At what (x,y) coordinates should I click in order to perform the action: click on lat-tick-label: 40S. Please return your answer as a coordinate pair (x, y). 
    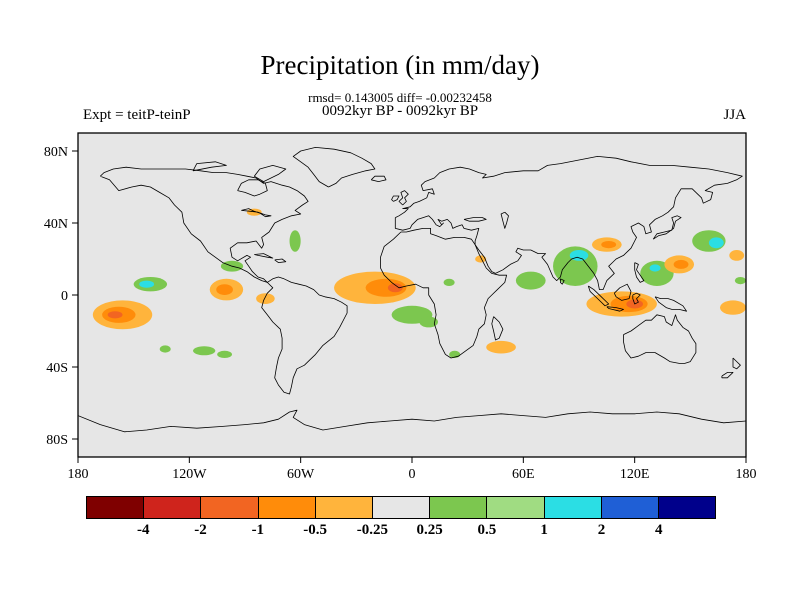
    Looking at the image, I should click on (57, 368).